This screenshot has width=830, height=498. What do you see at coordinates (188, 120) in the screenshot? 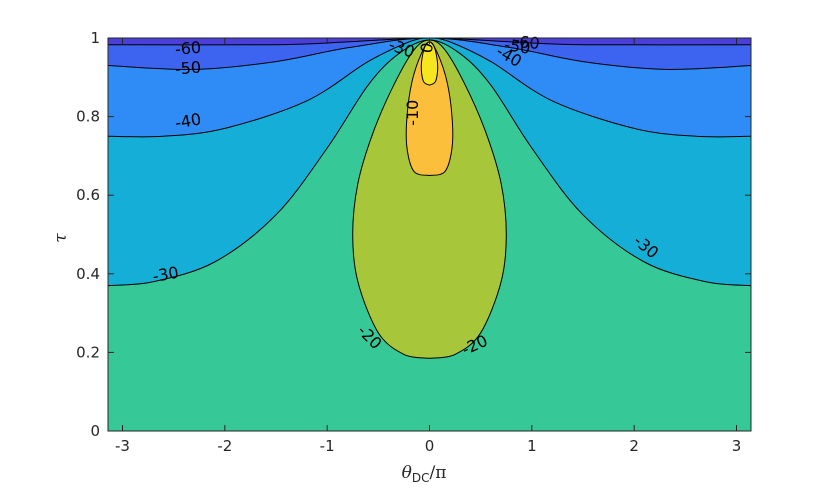
I see `contour-label: -40` at bounding box center [188, 120].